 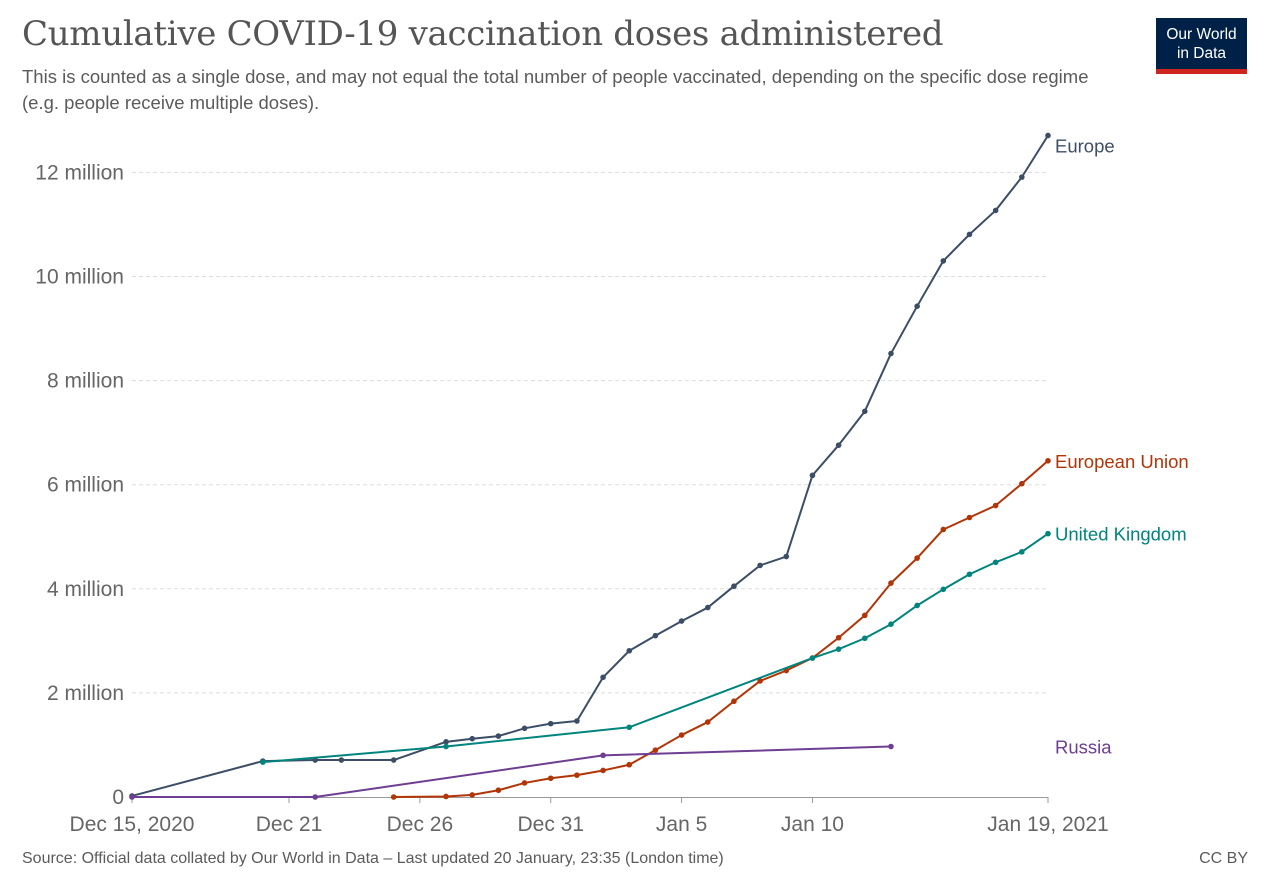 I want to click on logo-line-2: in Data, so click(x=1201, y=53).